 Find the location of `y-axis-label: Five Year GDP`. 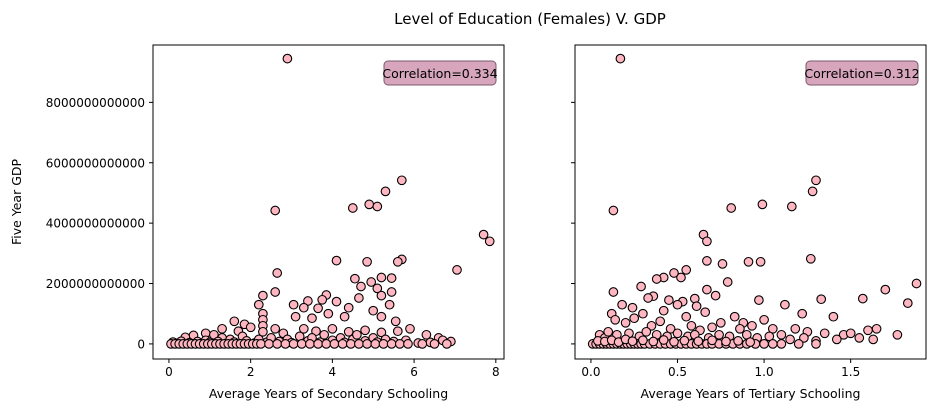

y-axis-label: Five Year GDP is located at coordinates (16, 201).